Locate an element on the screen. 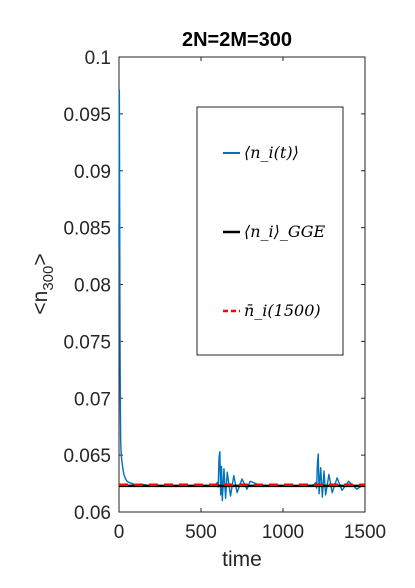 Image resolution: width=415 pixels, height=588 pixels. legend-label-series-3: n̄_i(1500) is located at coordinates (282, 310).